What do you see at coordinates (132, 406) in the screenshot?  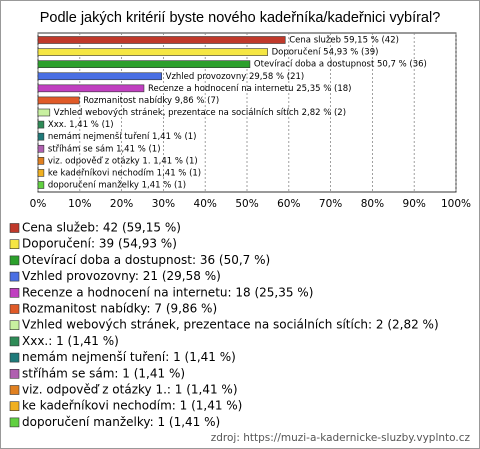 I see `legend-label: ke kadeřníkovi nechodím: 1 (1,41 %)` at bounding box center [132, 406].